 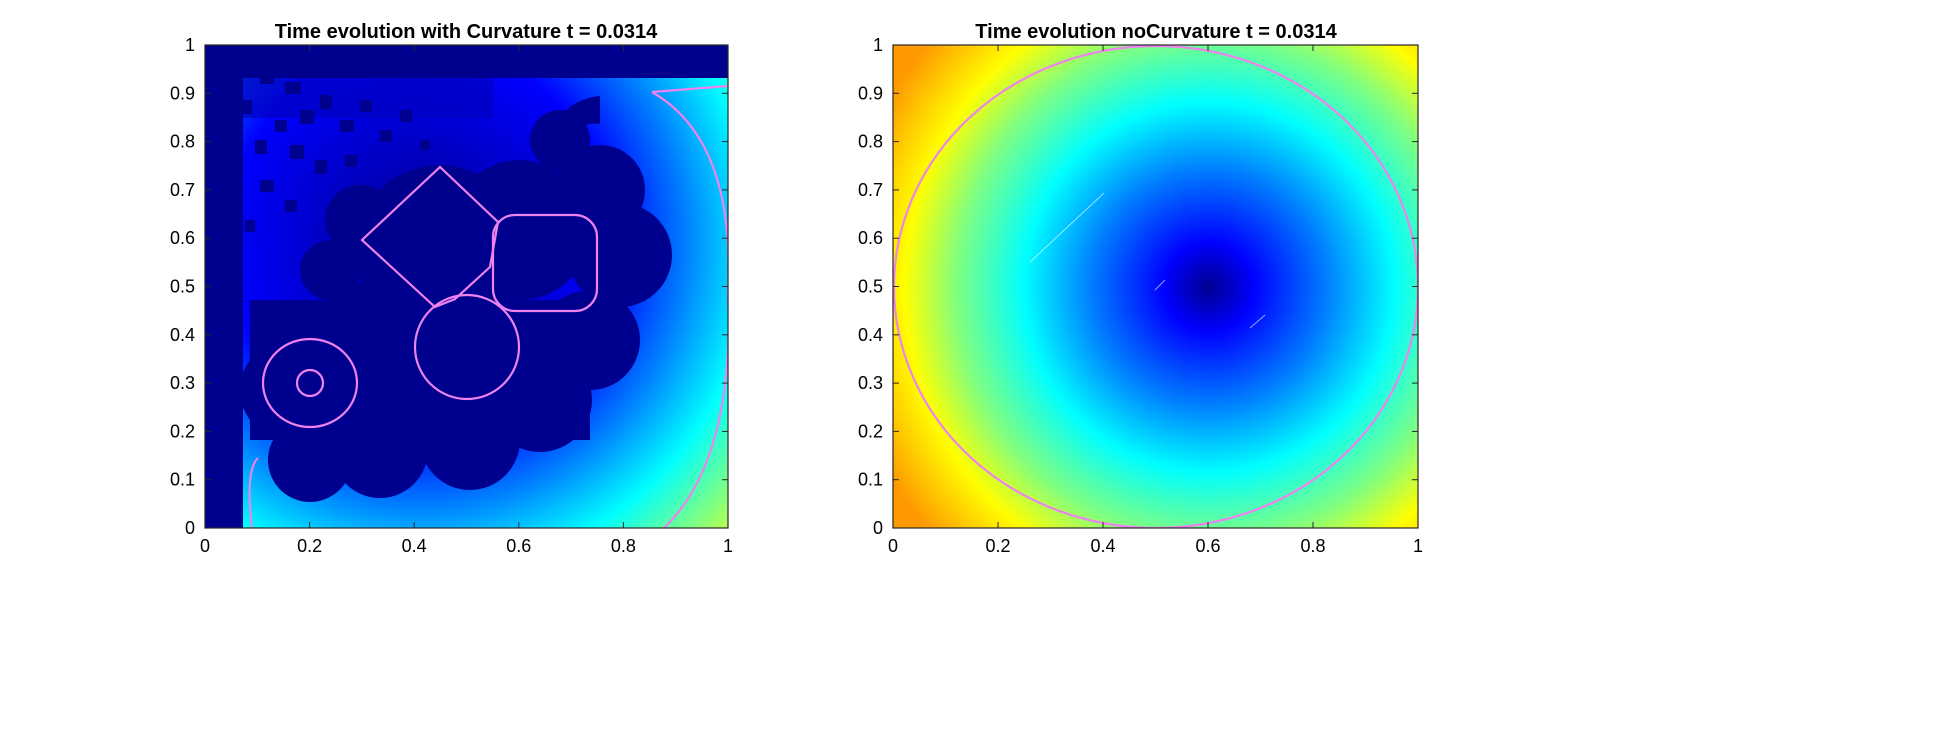 What do you see at coordinates (467, 347) in the screenshot?
I see `contour-circle-large` at bounding box center [467, 347].